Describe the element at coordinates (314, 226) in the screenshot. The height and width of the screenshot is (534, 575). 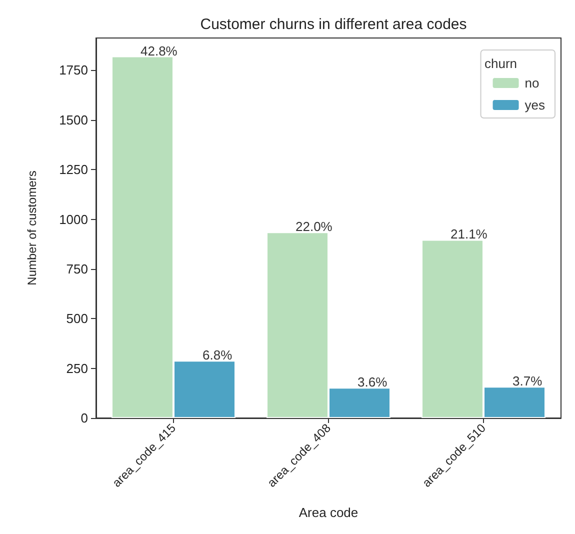
I see `annotation: 22.0%` at that location.